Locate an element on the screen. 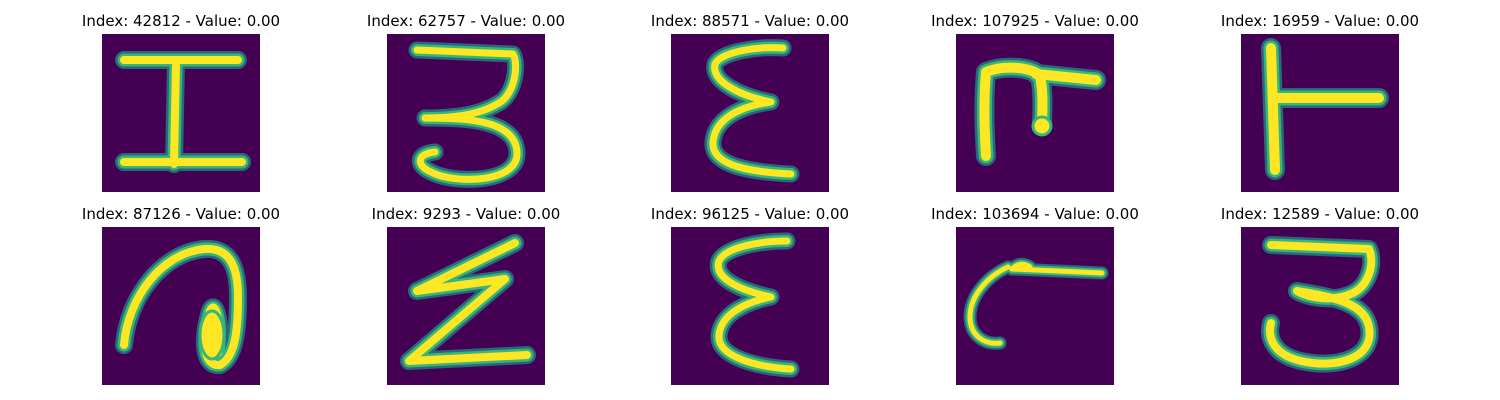  panel-title: Index: 96125 - Value: 0.00 is located at coordinates (750, 214).